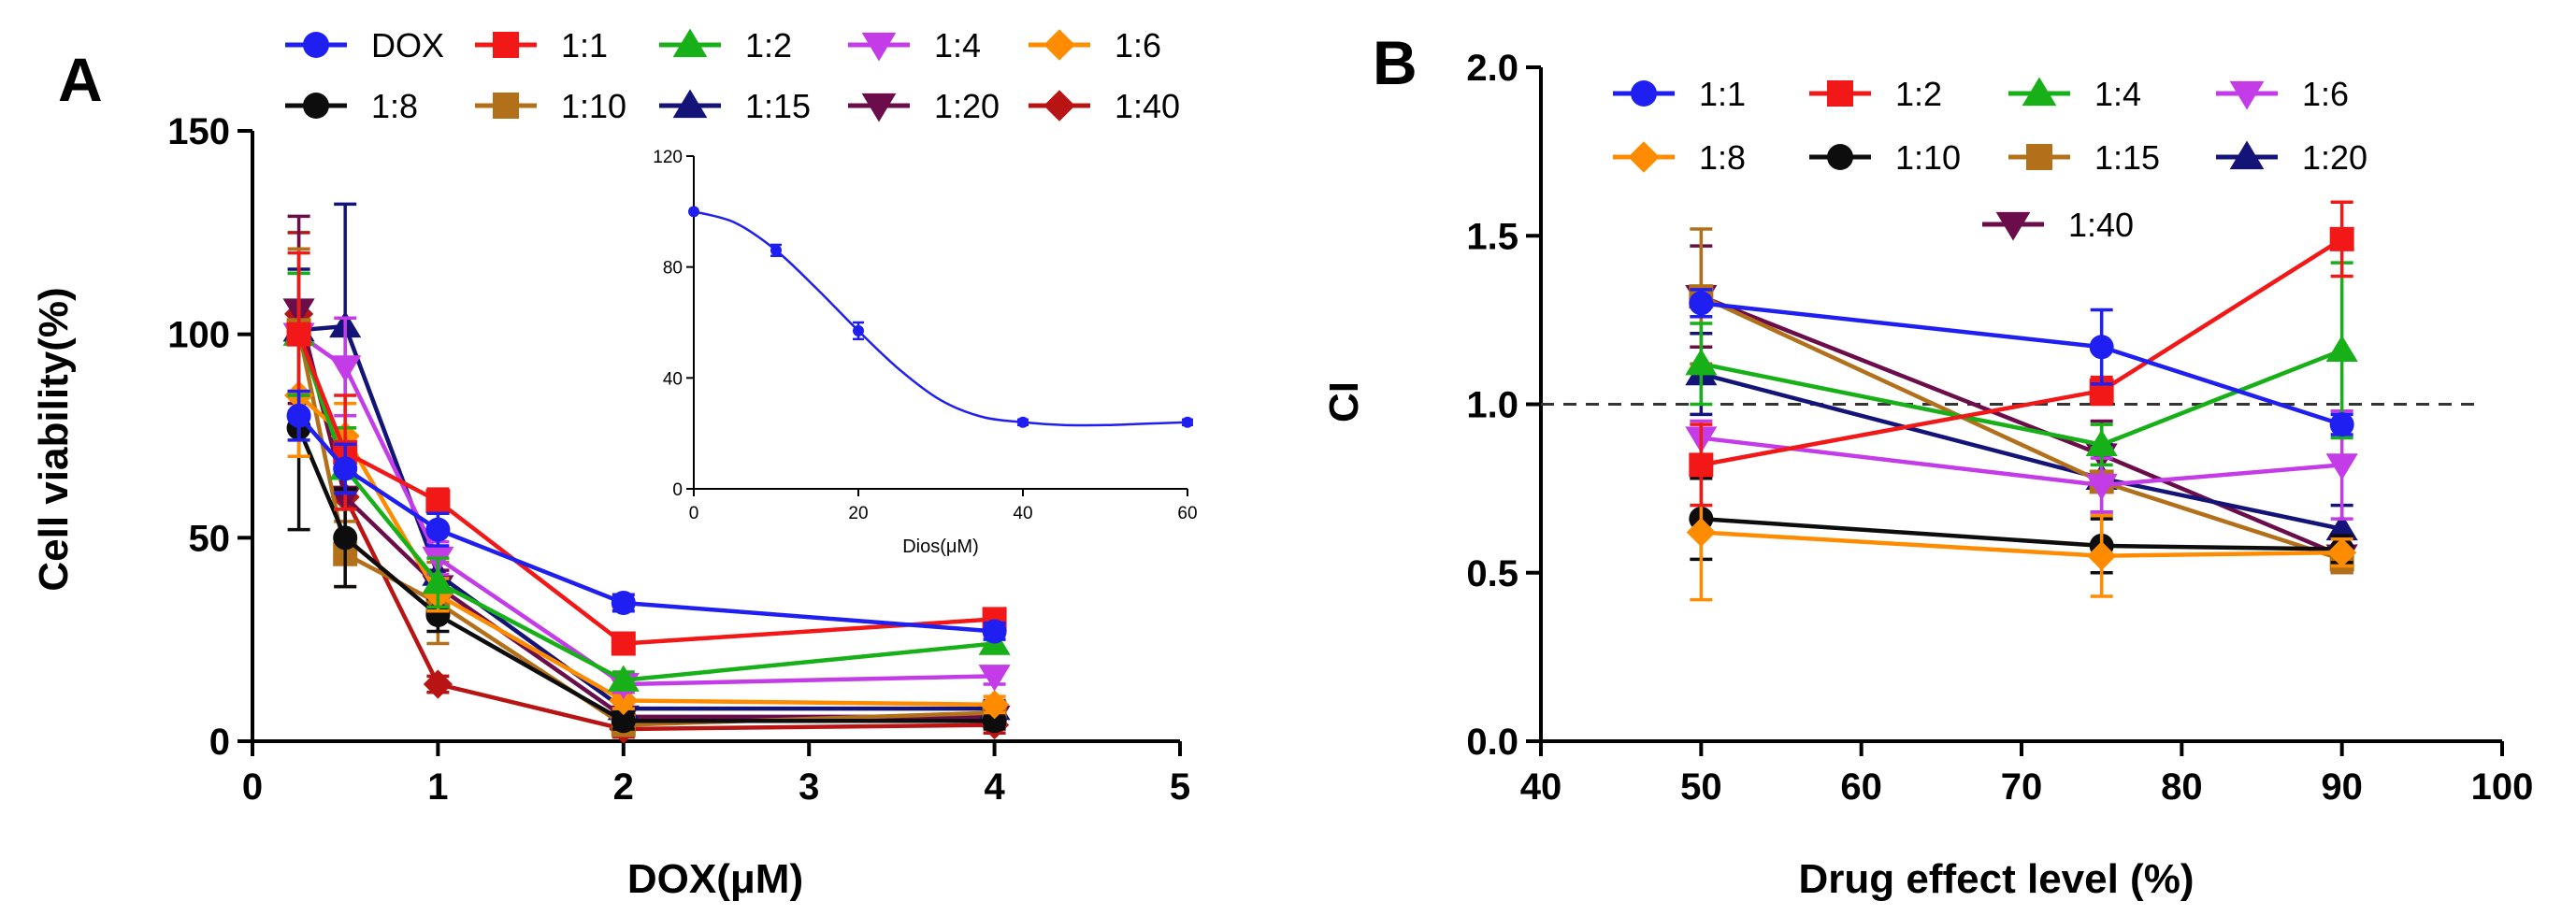  What do you see at coordinates (395, 106) in the screenshot?
I see `panel-a-legend-label: 1:8` at bounding box center [395, 106].